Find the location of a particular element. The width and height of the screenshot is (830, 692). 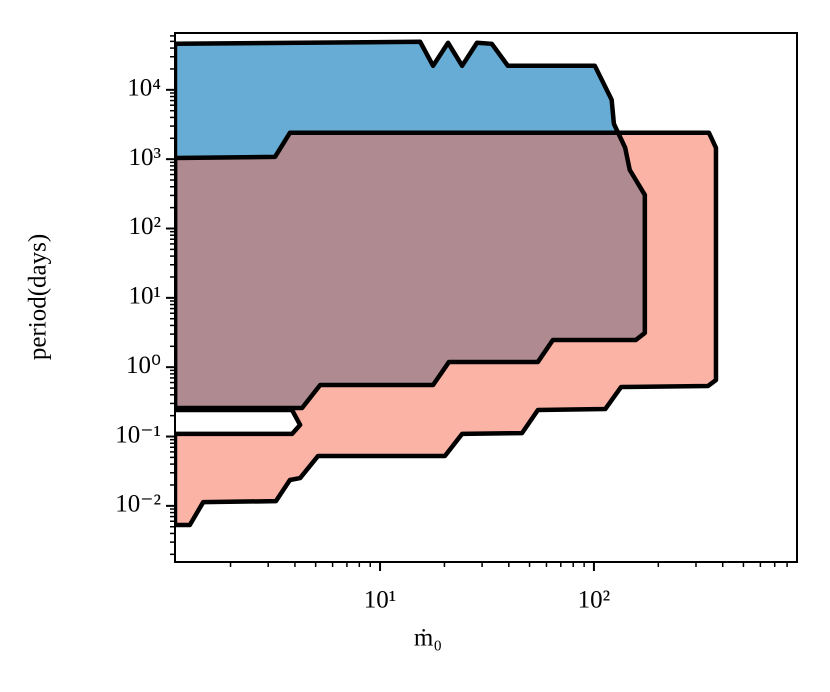

y-tick-label: 10⁴ is located at coordinates (144, 88).